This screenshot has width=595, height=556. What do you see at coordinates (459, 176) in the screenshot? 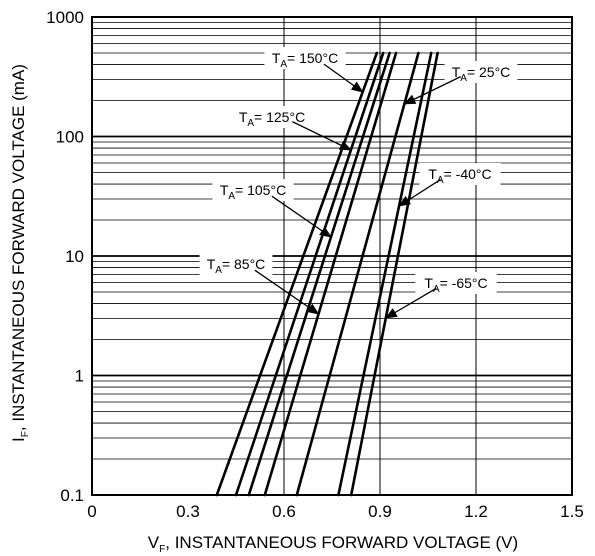
I see `annotation-label: TA= -40°C` at bounding box center [459, 176].